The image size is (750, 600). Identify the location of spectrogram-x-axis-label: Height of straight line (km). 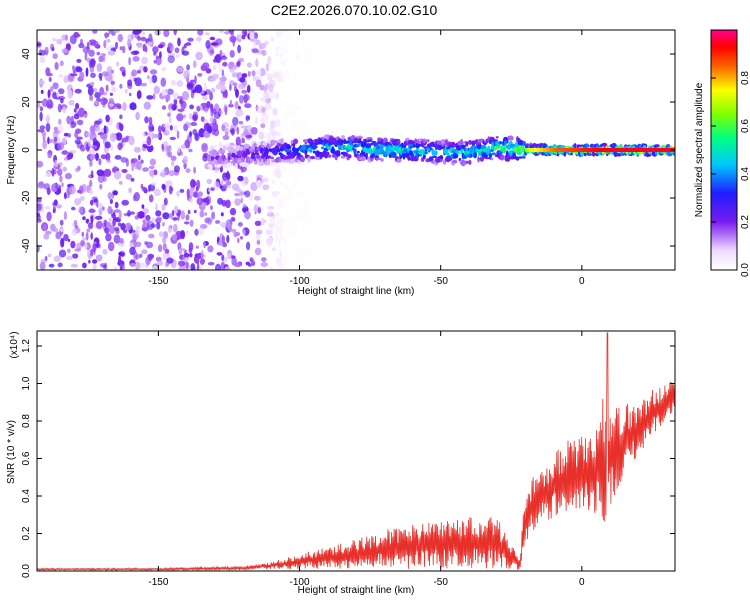
(356, 291).